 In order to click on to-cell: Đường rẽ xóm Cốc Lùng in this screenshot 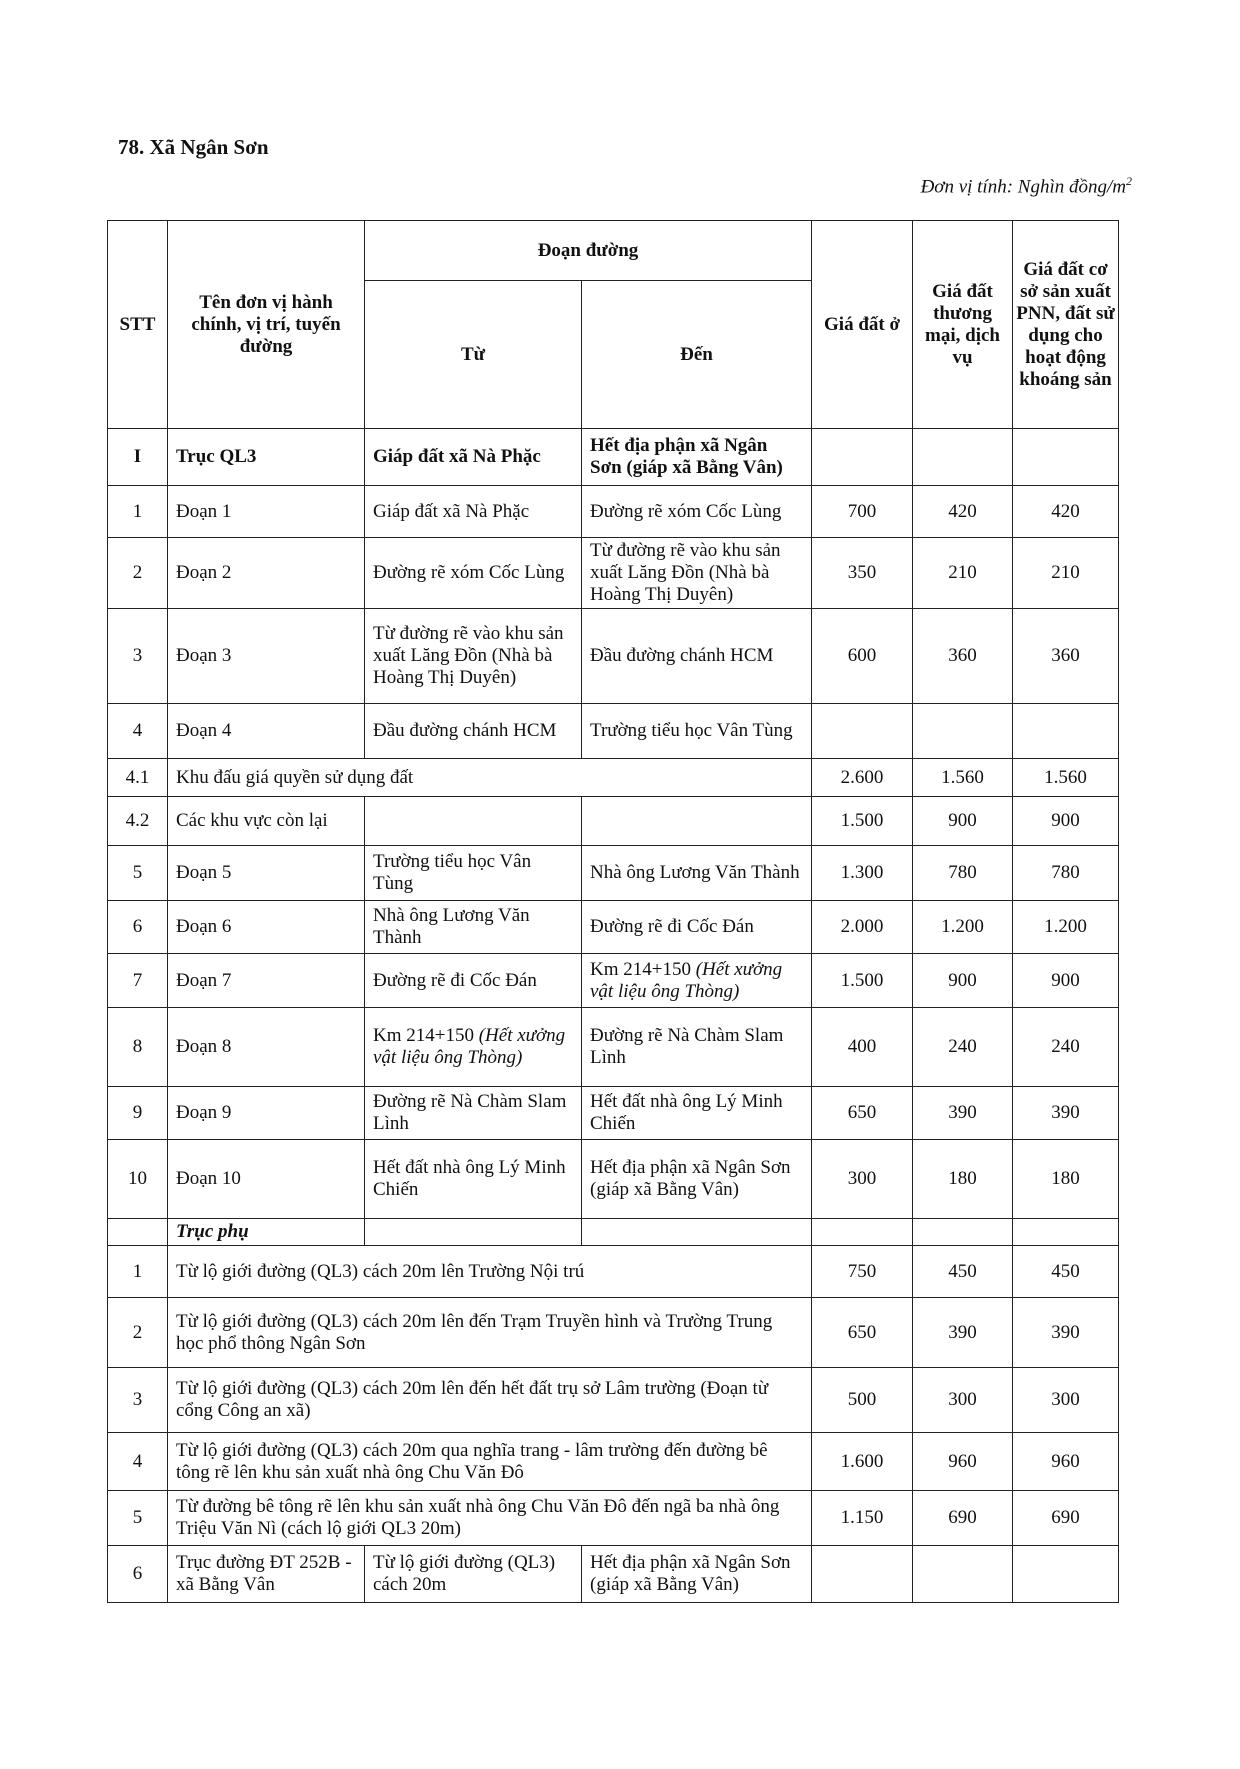, I will do `click(696, 511)`.